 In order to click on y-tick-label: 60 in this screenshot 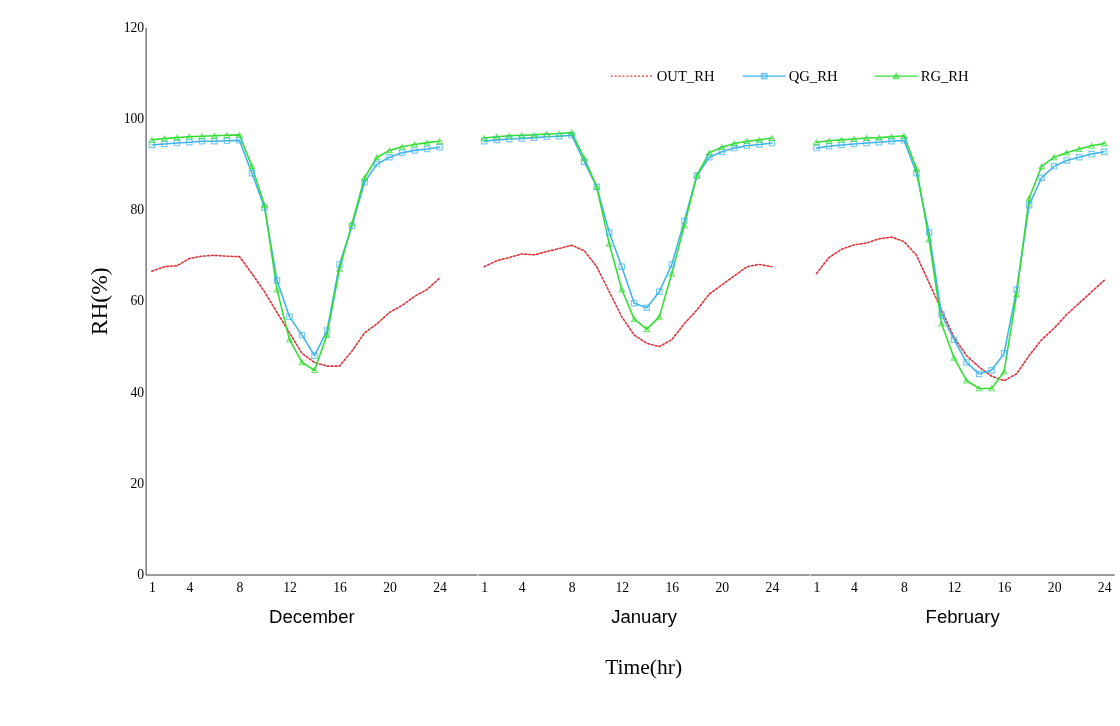, I will do `click(137, 301)`.